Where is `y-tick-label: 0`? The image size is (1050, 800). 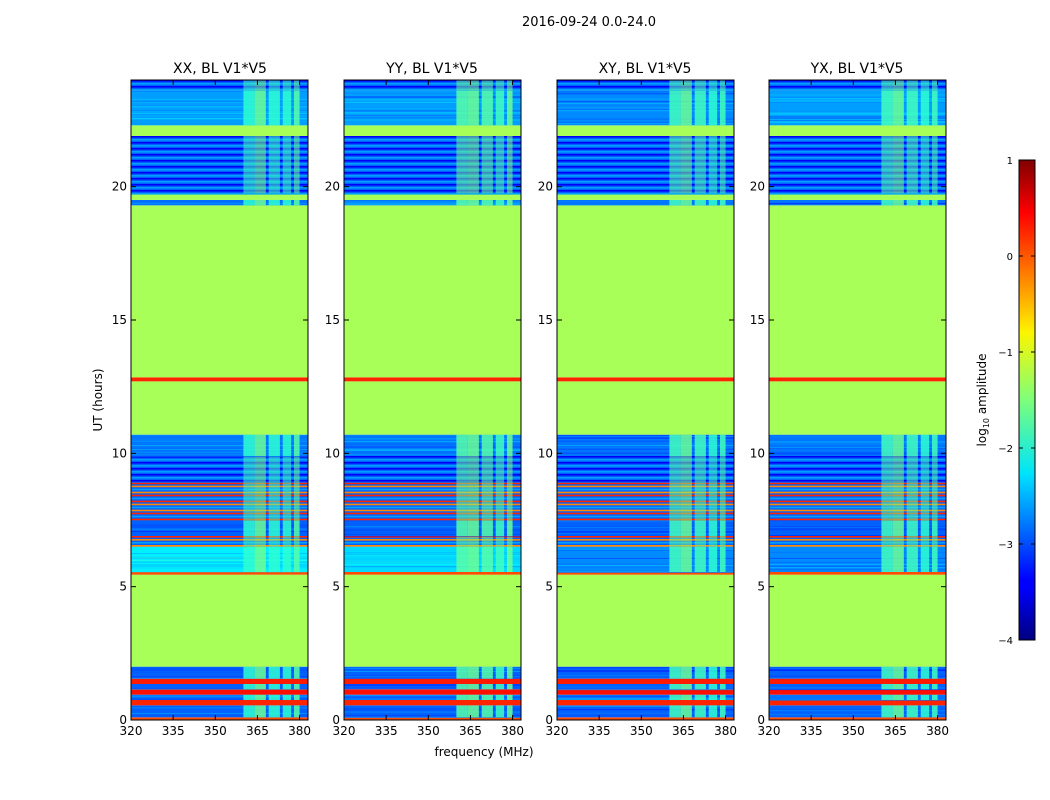
y-tick-label: 0 is located at coordinates (761, 720).